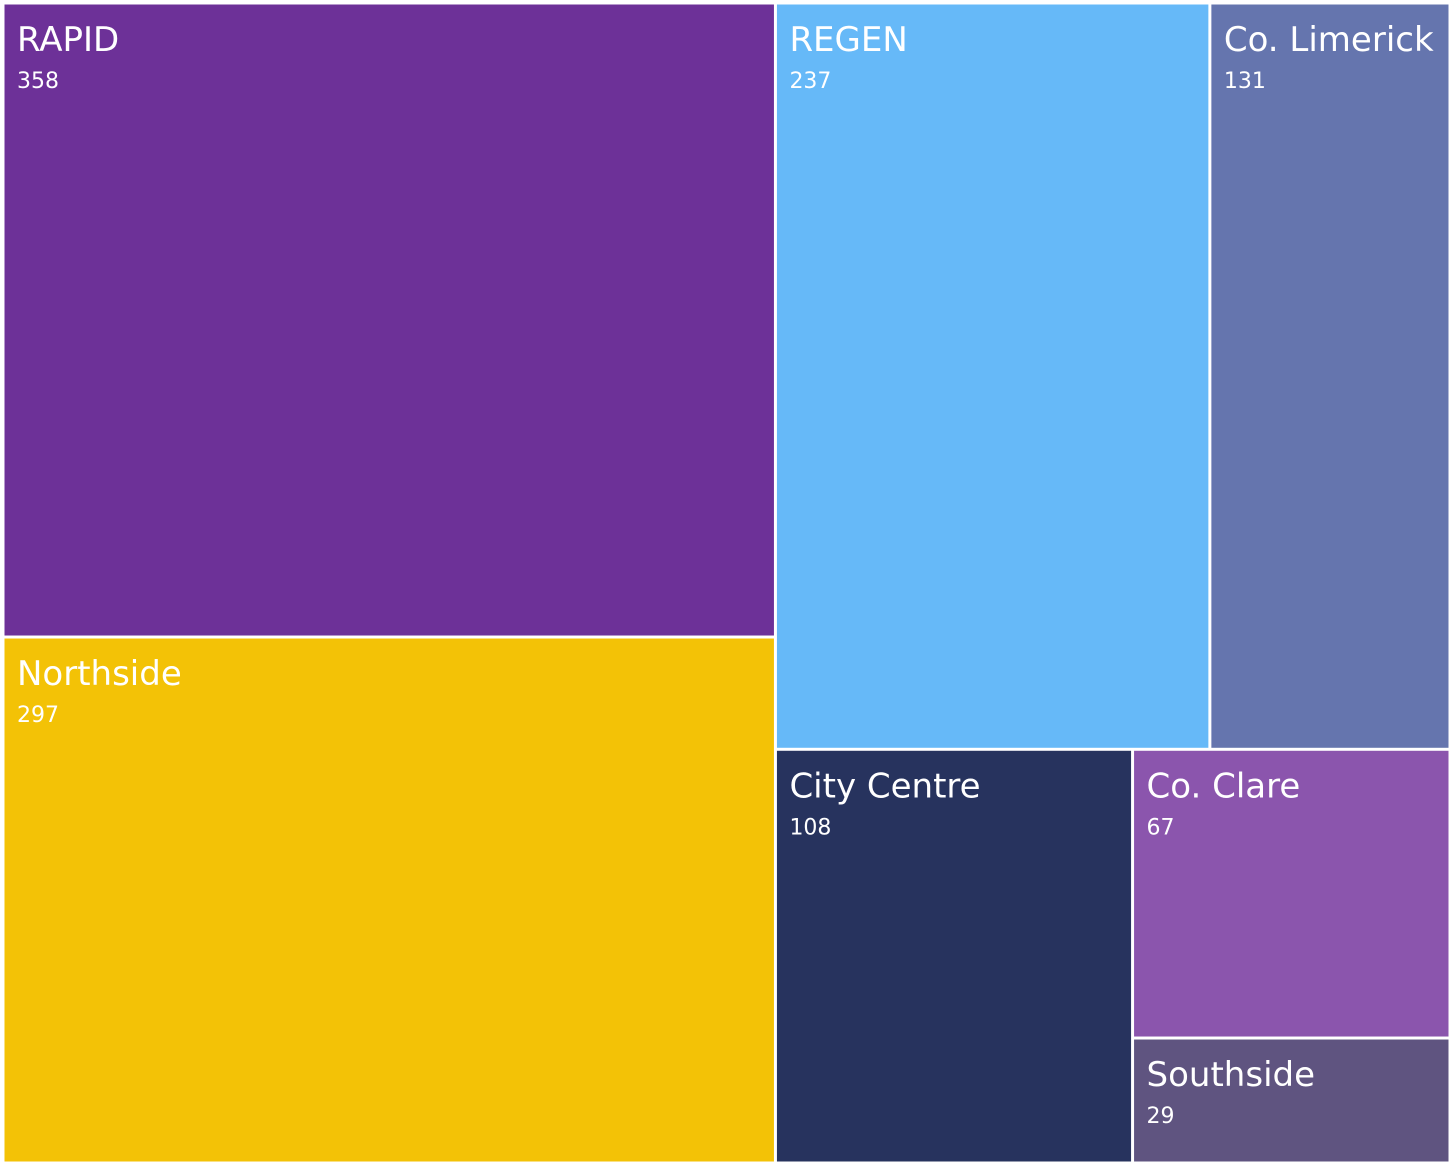 This screenshot has width=1453, height=1166. Describe the element at coordinates (38, 715) in the screenshot. I see `tile-value: 297` at that location.